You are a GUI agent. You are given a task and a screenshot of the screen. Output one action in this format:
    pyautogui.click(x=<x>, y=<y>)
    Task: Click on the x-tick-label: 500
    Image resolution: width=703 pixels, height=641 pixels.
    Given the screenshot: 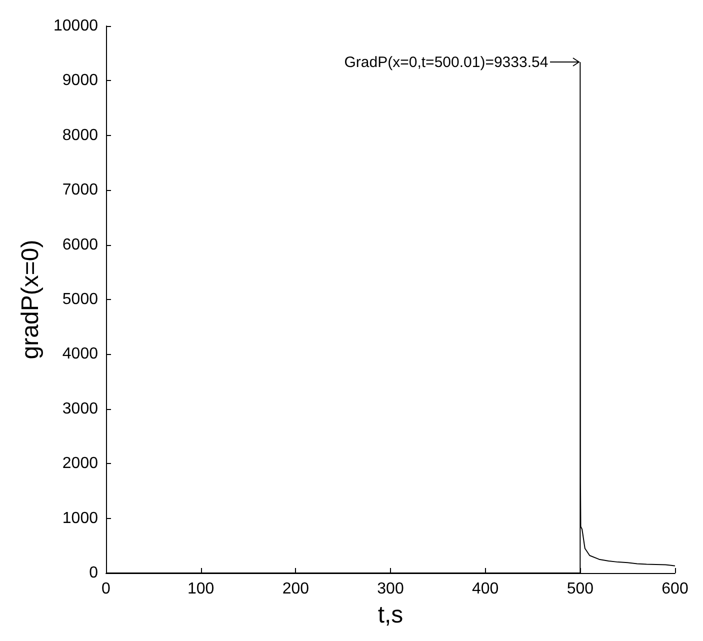 What is the action you would take?
    pyautogui.click(x=580, y=589)
    